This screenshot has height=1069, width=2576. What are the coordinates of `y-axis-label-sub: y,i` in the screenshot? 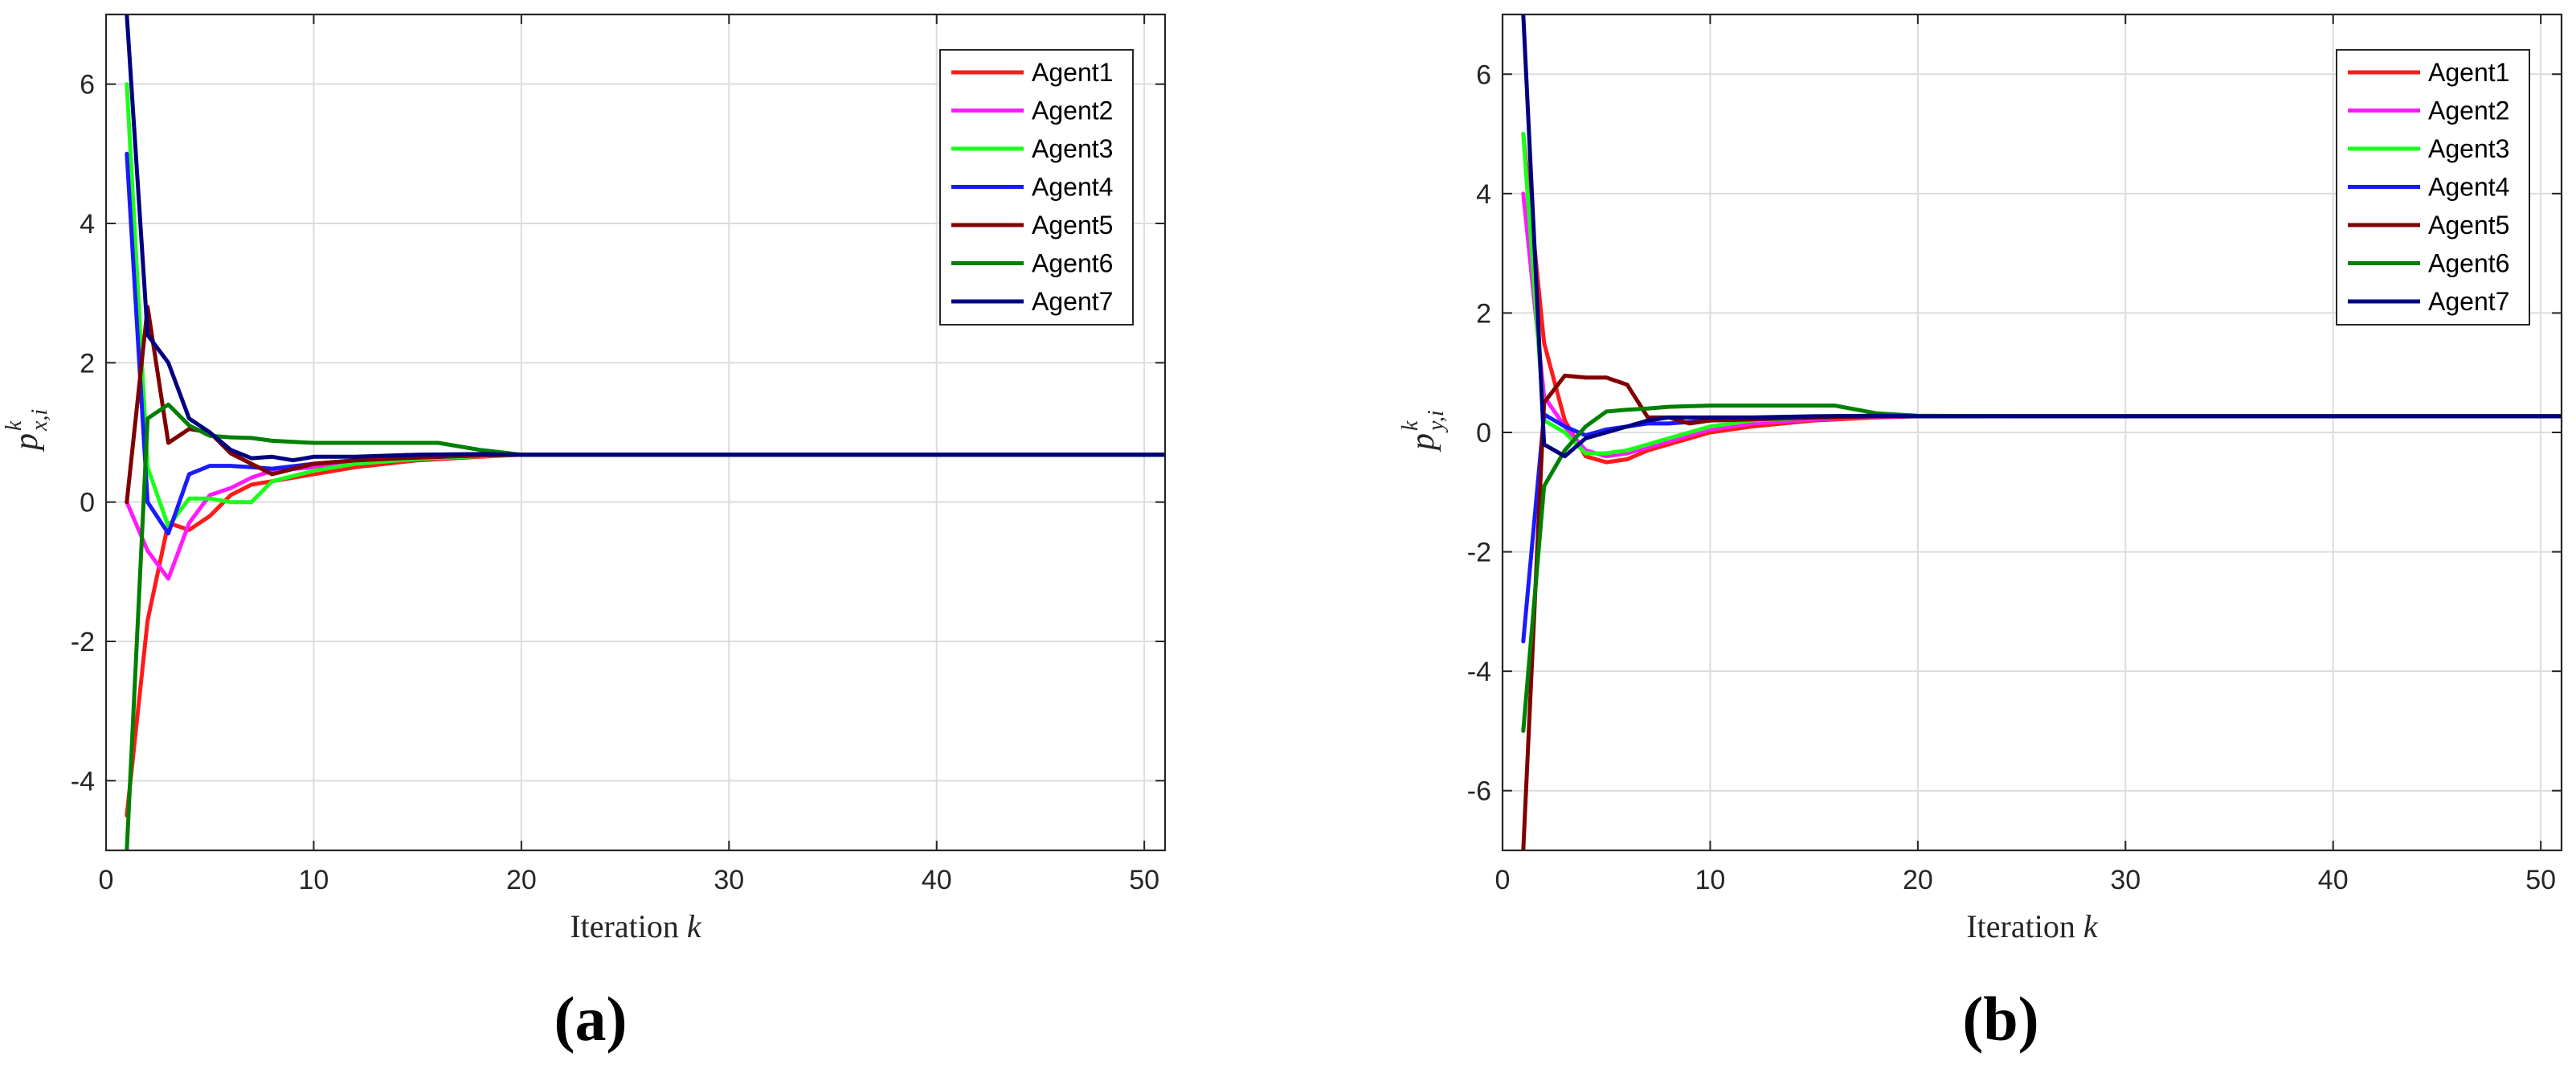 It's located at (1436, 421).